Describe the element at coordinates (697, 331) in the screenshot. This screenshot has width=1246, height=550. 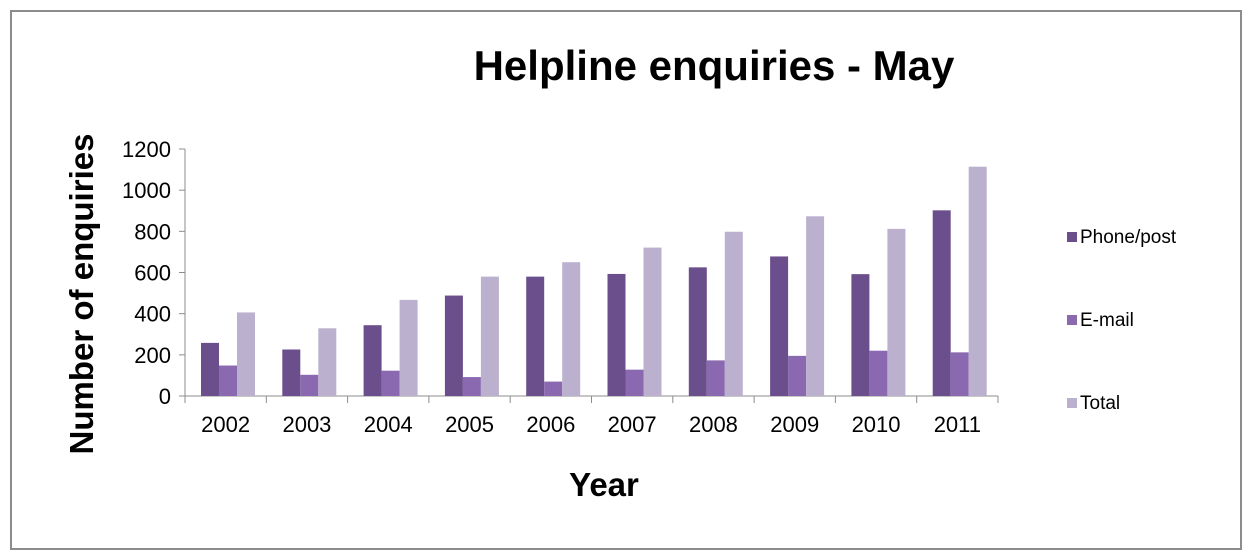
I see `bar-phone-post-2008` at that location.